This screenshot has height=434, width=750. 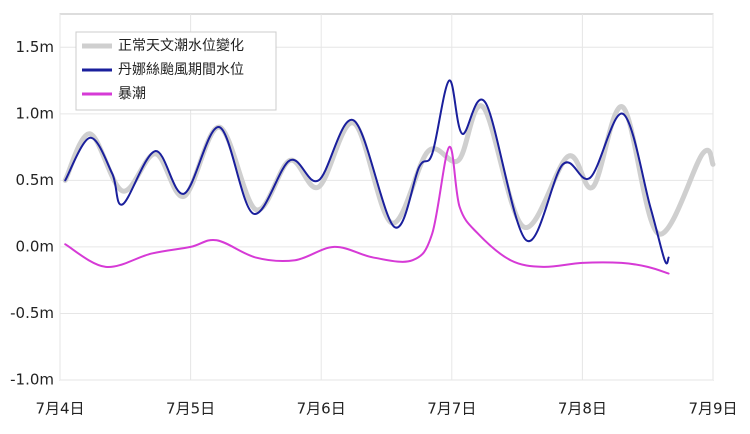 I want to click on y-tick-label: 0.5m, so click(x=35, y=180).